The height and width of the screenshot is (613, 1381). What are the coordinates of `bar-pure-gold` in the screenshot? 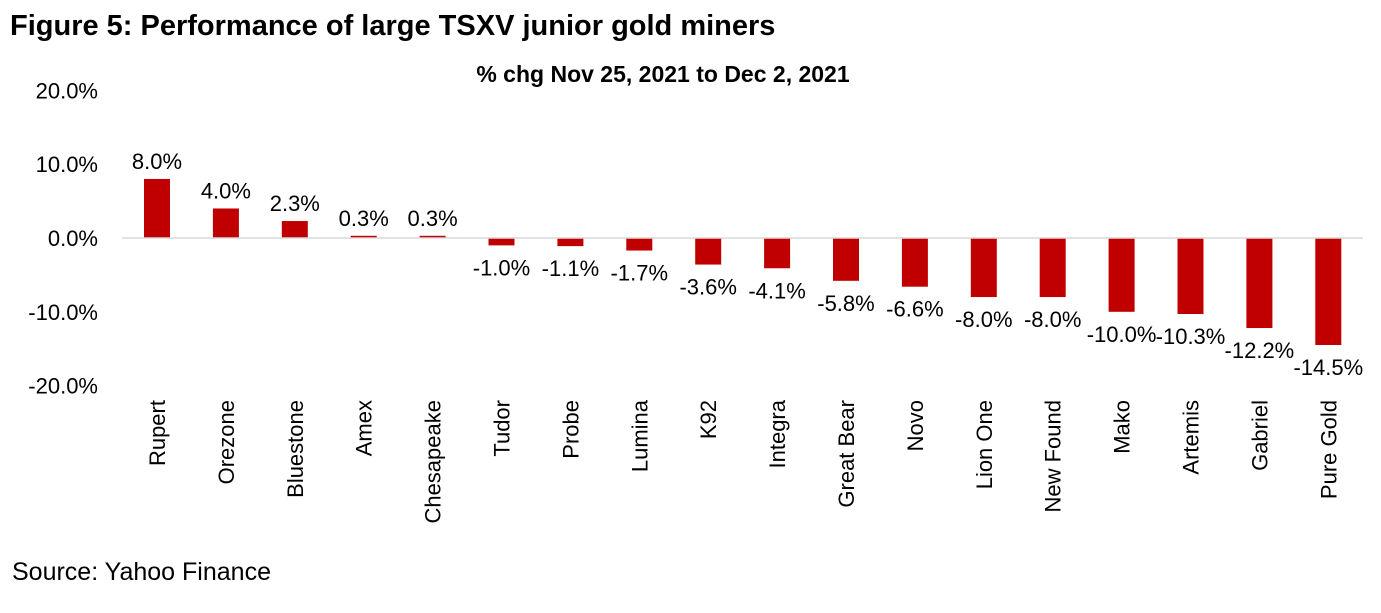 It's located at (1328, 292).